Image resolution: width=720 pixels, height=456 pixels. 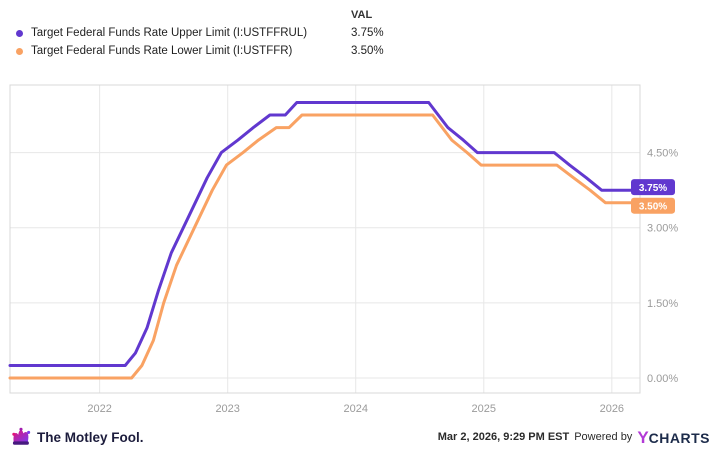 What do you see at coordinates (662, 154) in the screenshot?
I see `y-tick-label: 4.50%` at bounding box center [662, 154].